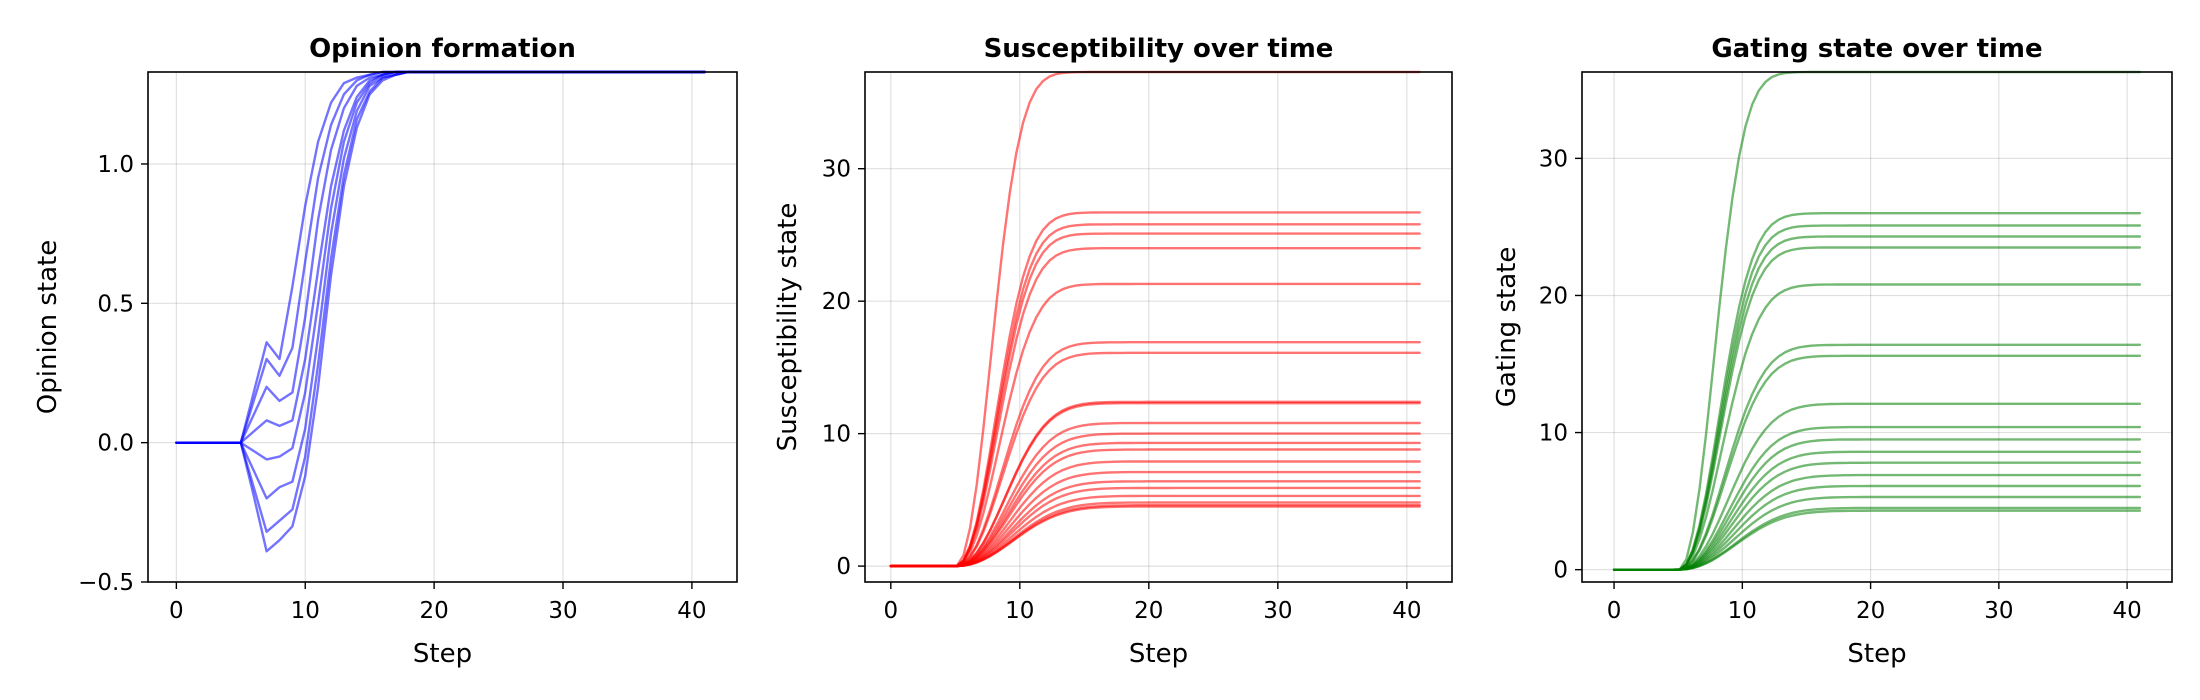  Describe the element at coordinates (48, 327) in the screenshot. I see `y-axis-label: Opinion state` at that location.